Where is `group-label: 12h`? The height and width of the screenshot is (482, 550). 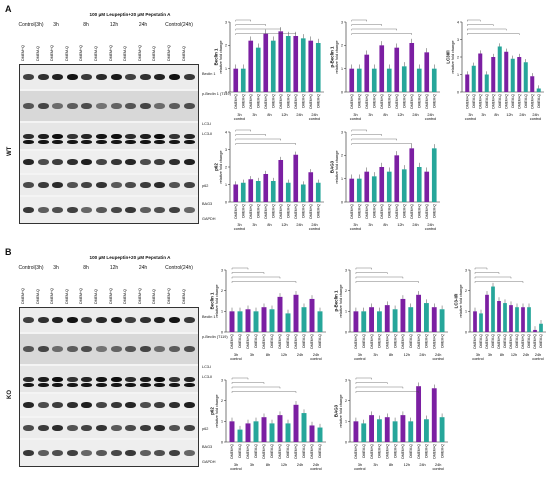
group-label: 12h is located at coordinates (284, 355).